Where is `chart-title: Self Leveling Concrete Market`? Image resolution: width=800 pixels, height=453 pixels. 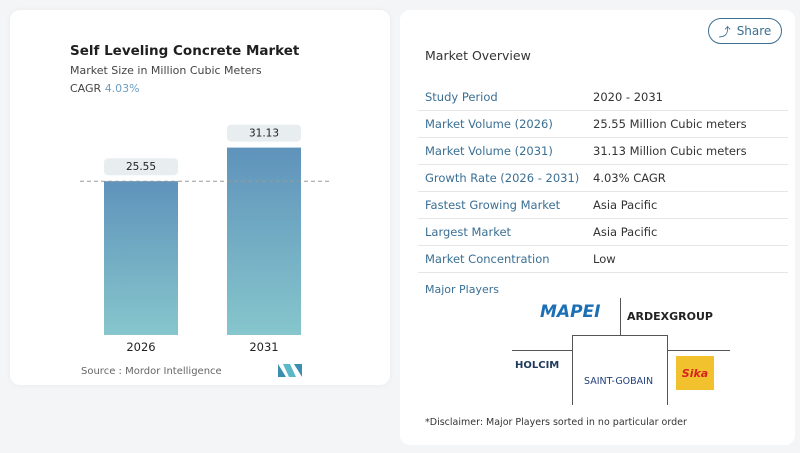 chart-title: Self Leveling Concrete Market is located at coordinates (185, 51).